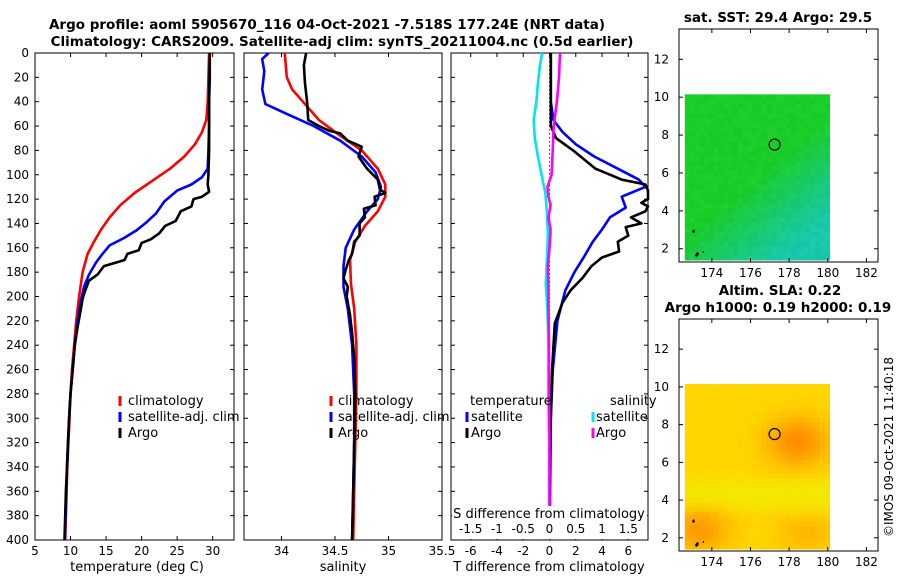  Describe the element at coordinates (550, 529) in the screenshot. I see `top-tick-label: 0` at that location.